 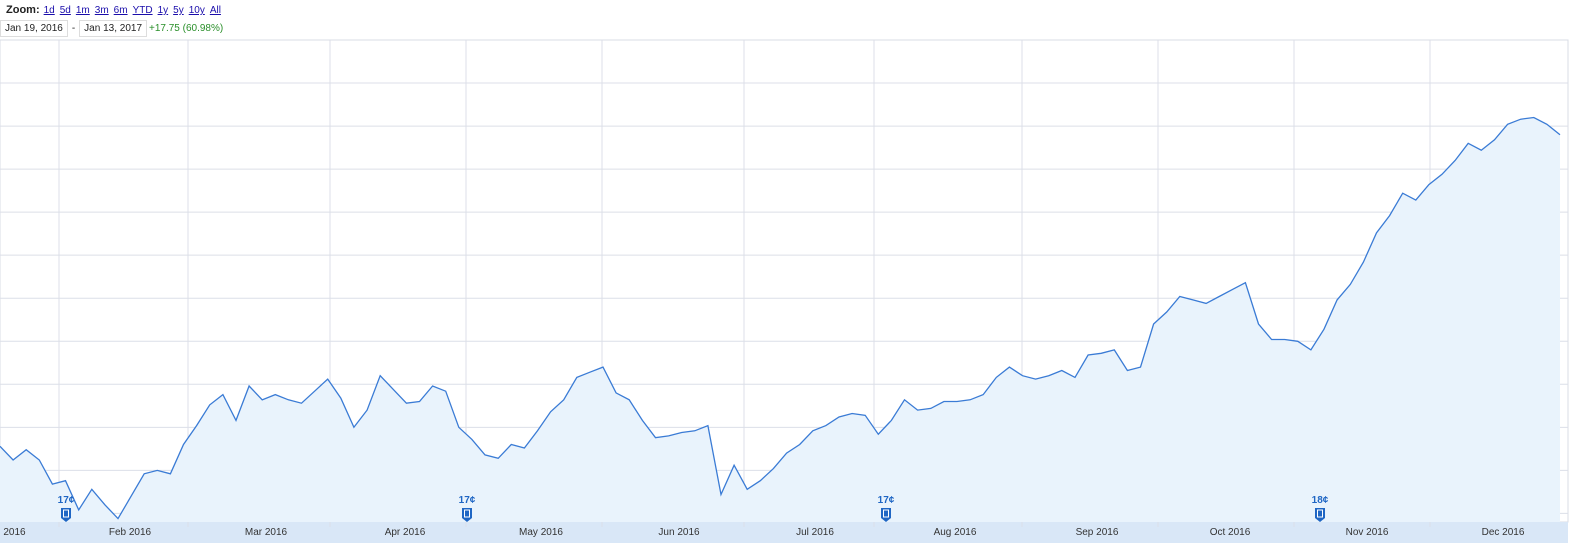 What do you see at coordinates (178, 10) in the screenshot?
I see `zoom-option: 5y` at bounding box center [178, 10].